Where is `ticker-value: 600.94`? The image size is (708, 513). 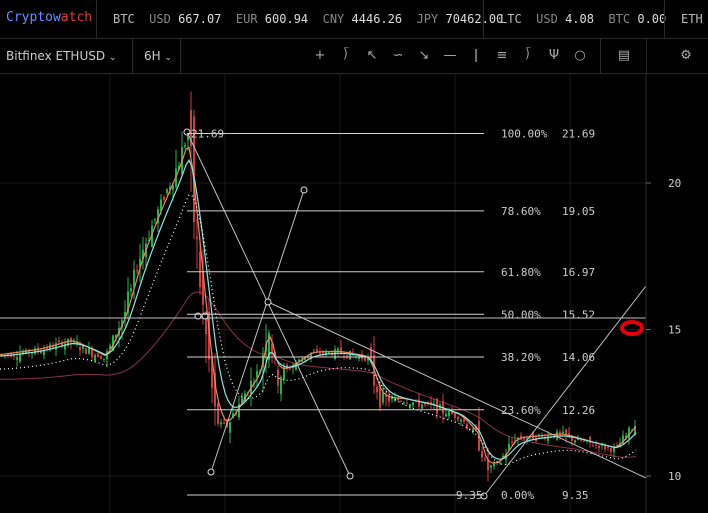
ticker-value: 600.94 is located at coordinates (286, 19).